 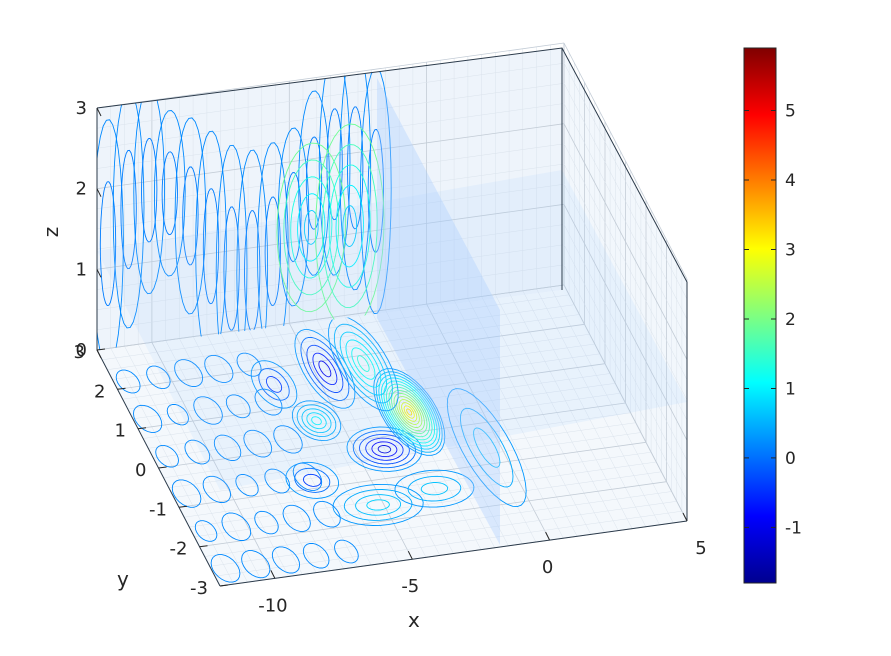 What do you see at coordinates (81, 108) in the screenshot?
I see `z-tick-label: 3` at bounding box center [81, 108].